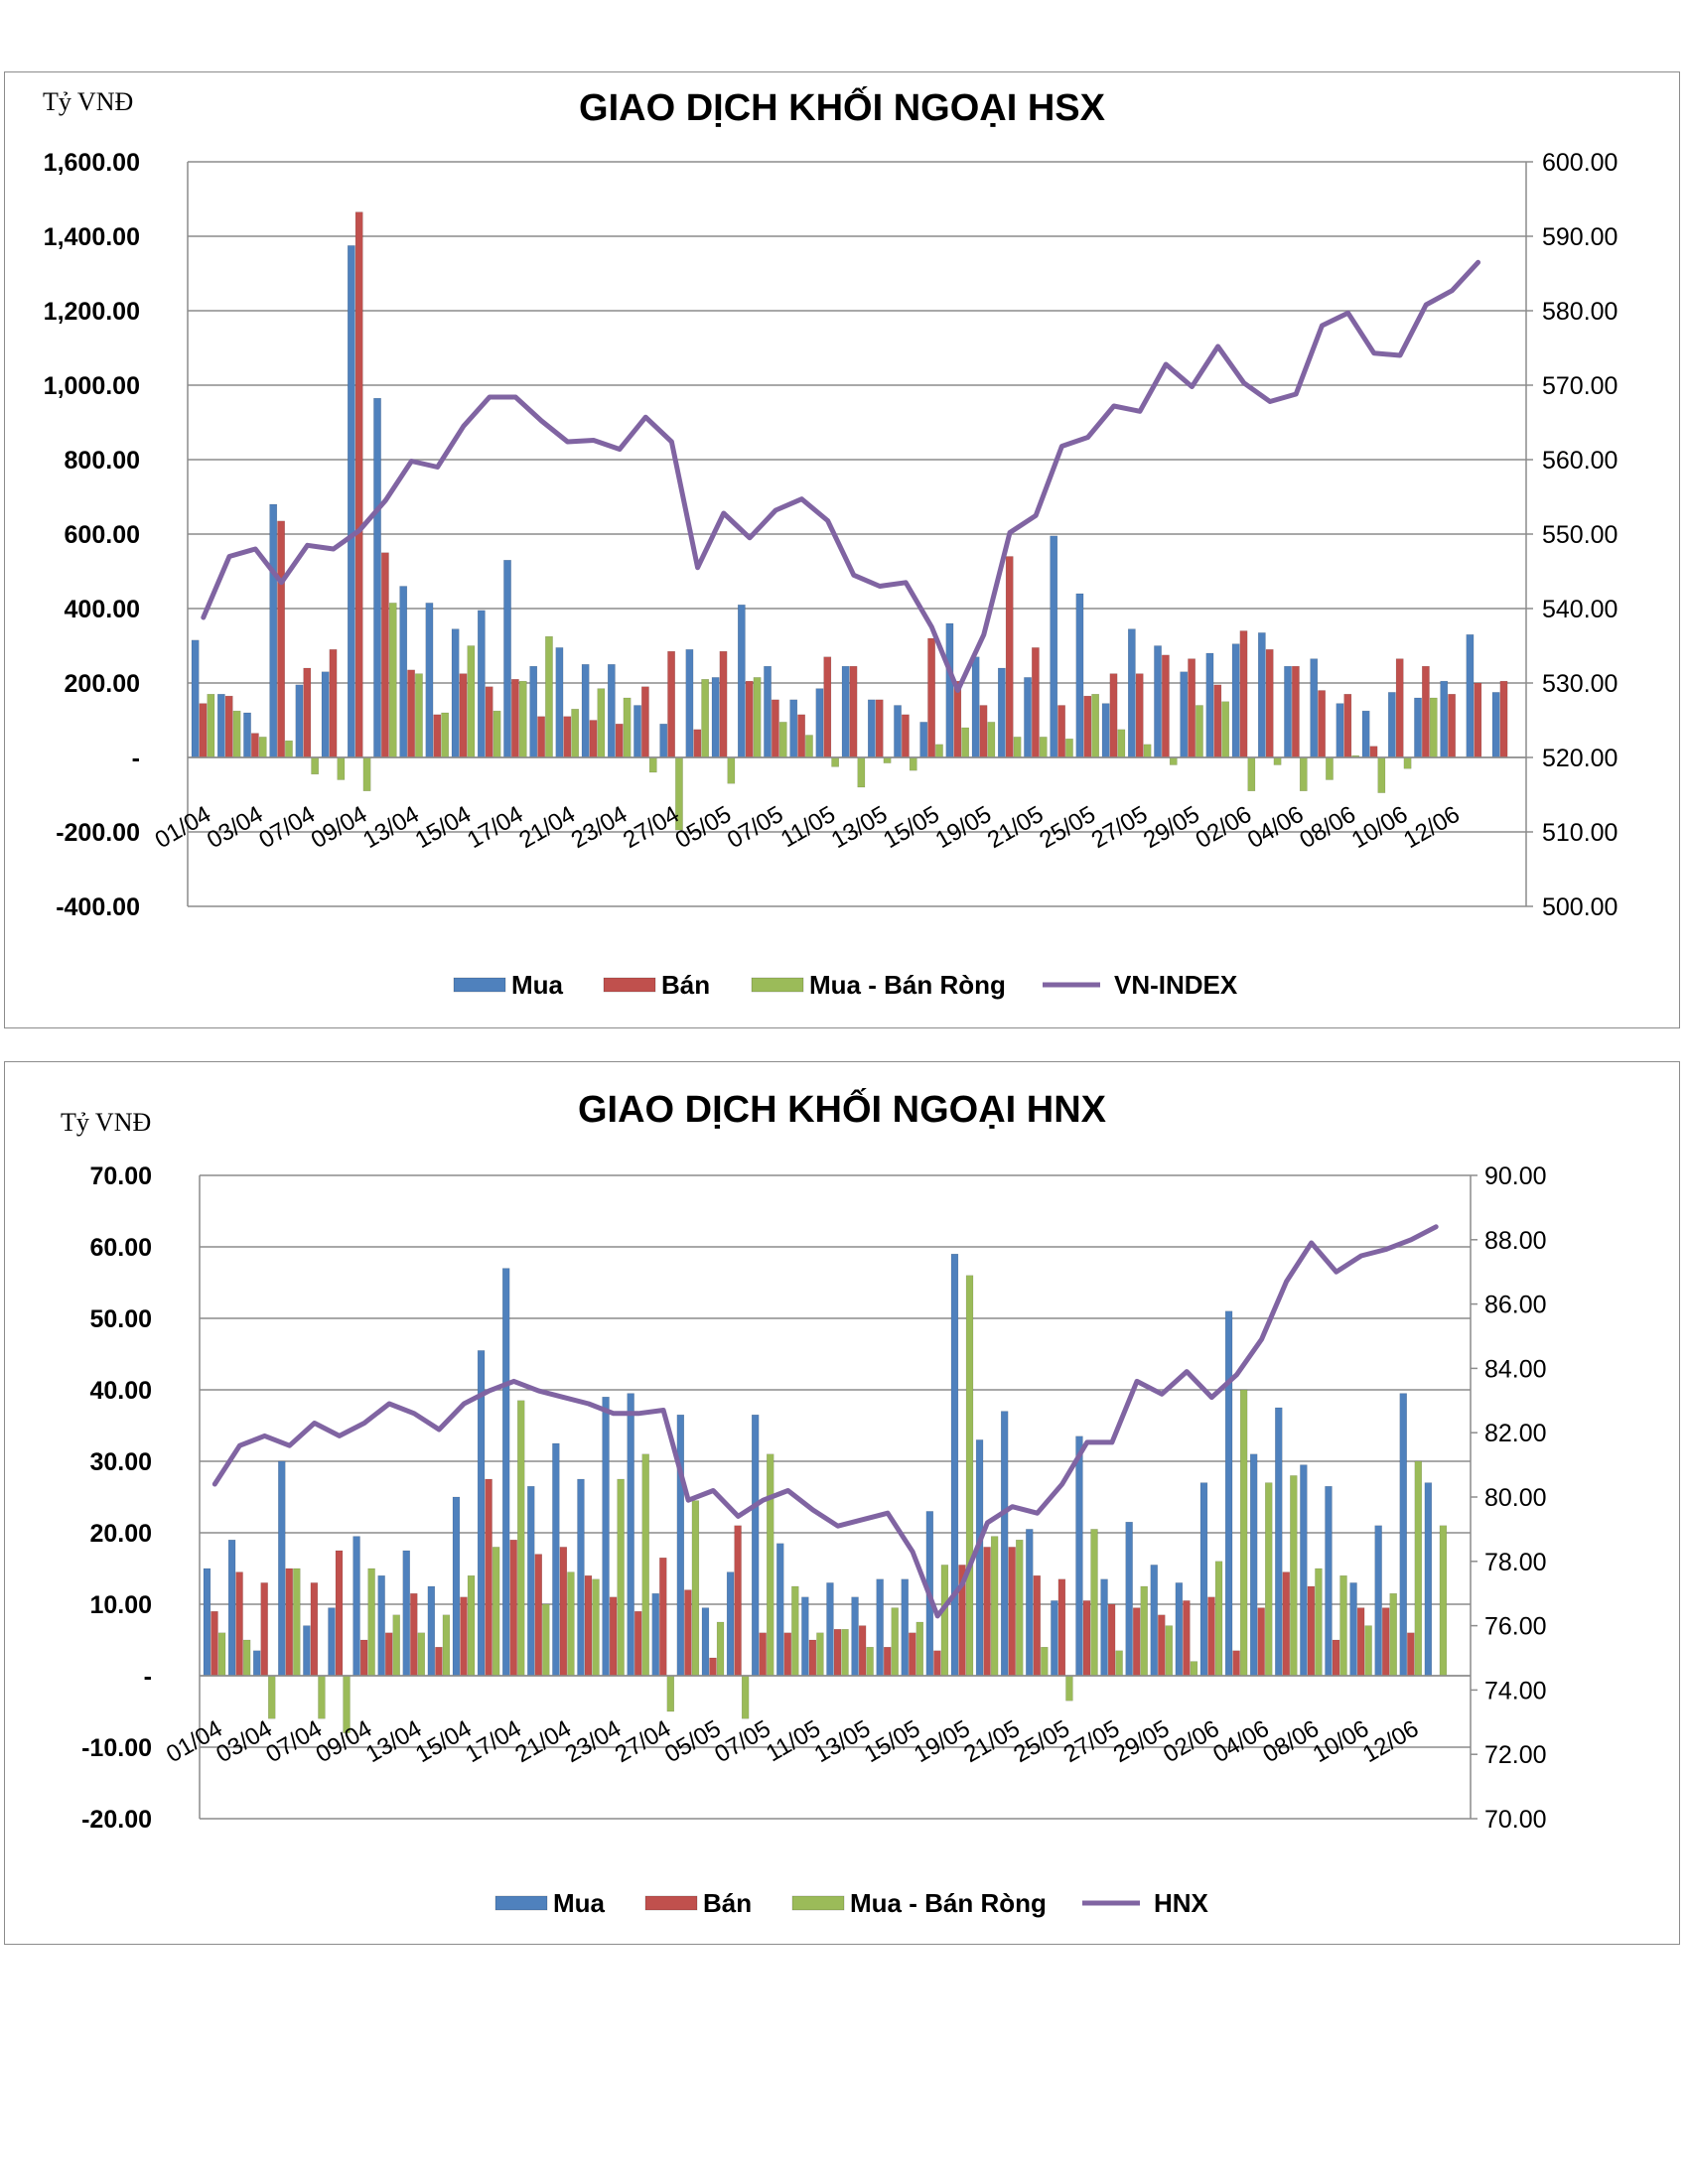  What do you see at coordinates (1515, 1369) in the screenshot?
I see `hnx-y2-tick-label: 84.00` at bounding box center [1515, 1369].